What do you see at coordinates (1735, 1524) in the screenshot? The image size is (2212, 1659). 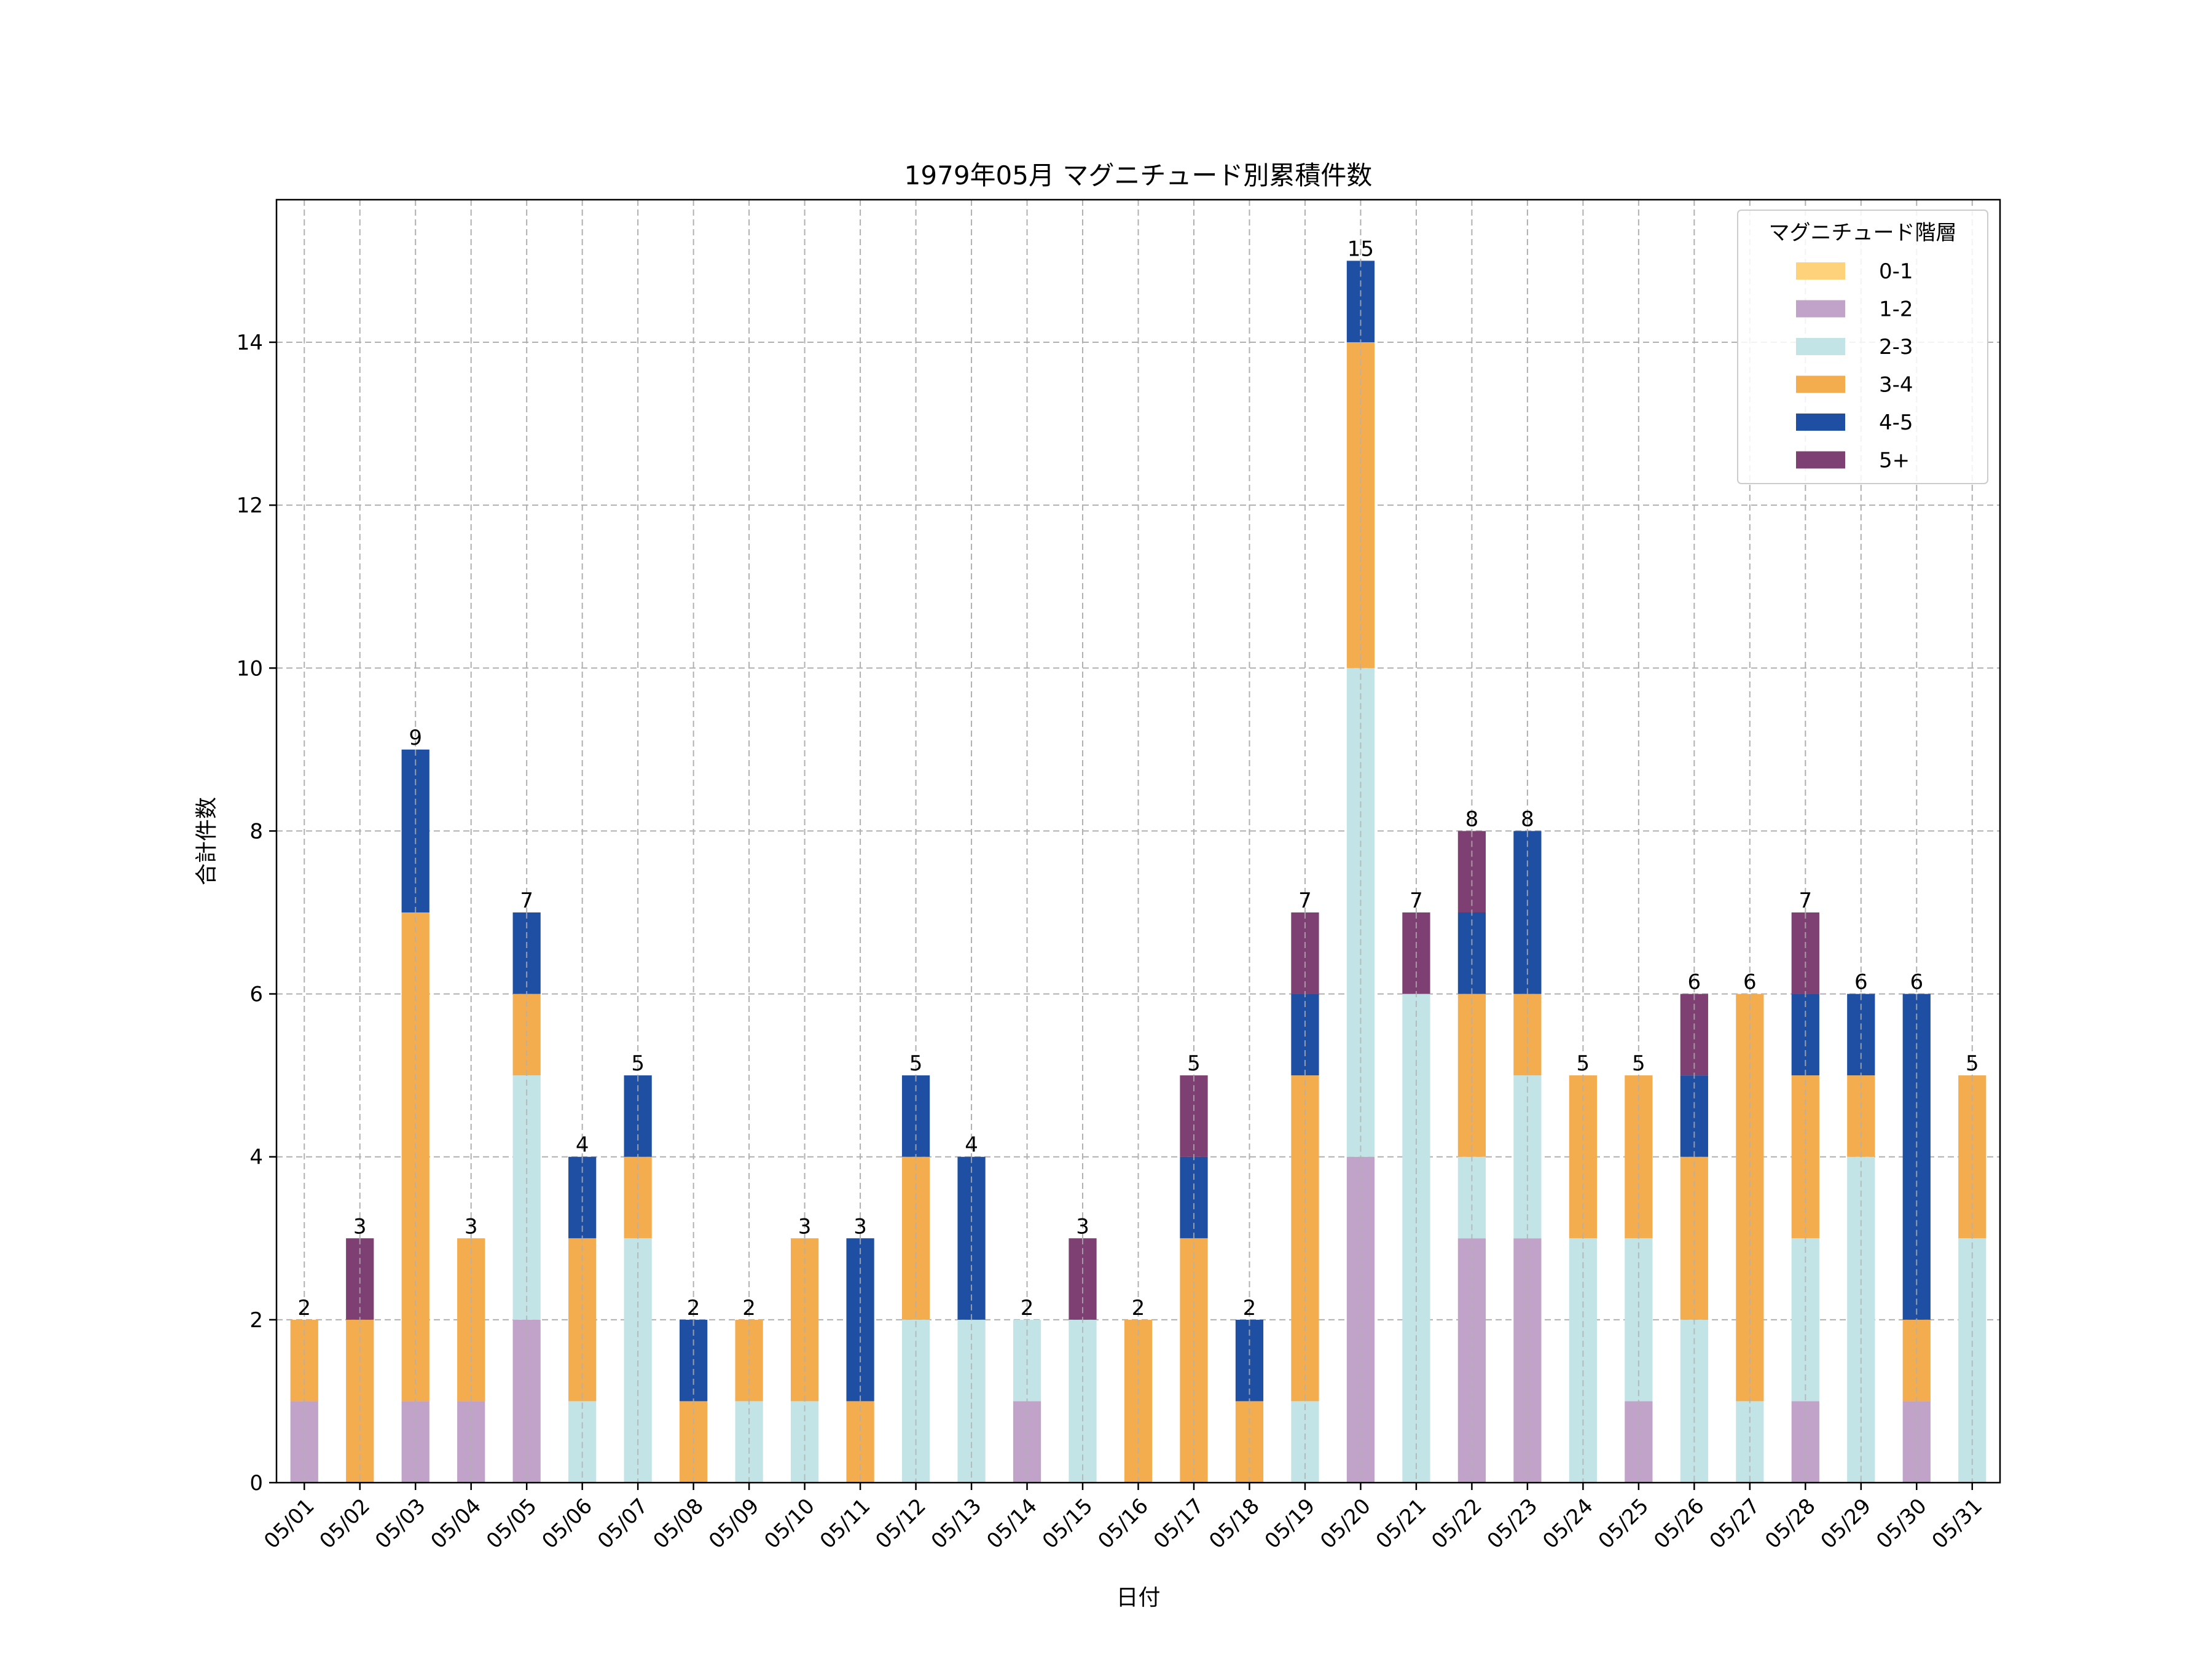 I see `x-tick-label: 05/27` at bounding box center [1735, 1524].